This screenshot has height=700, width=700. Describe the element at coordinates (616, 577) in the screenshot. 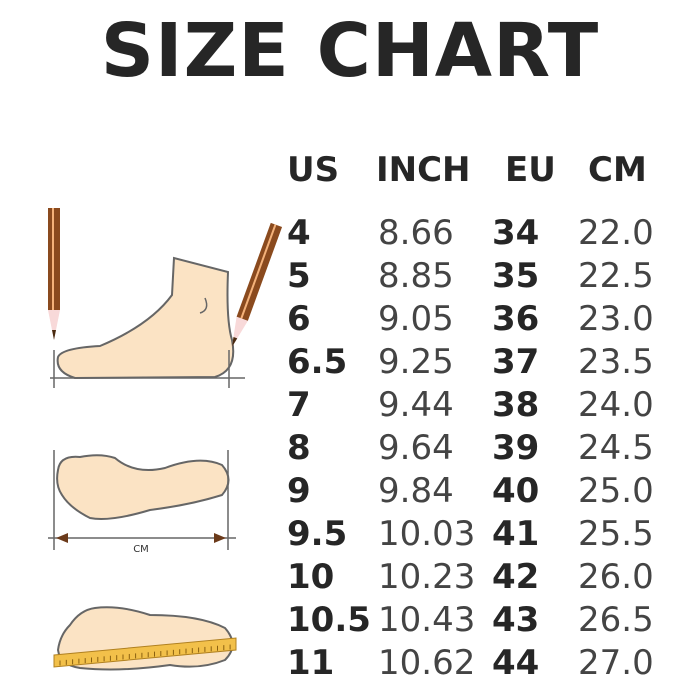

I see `cell-cm: 26.0` at that location.